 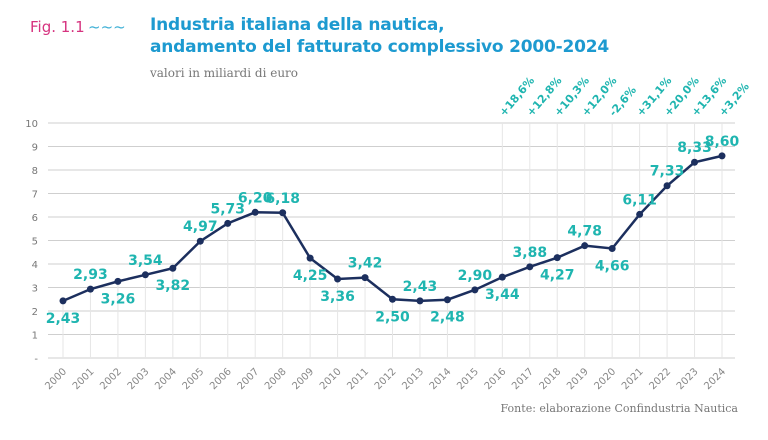 I want to click on data-label: 4,97, so click(x=200, y=227).